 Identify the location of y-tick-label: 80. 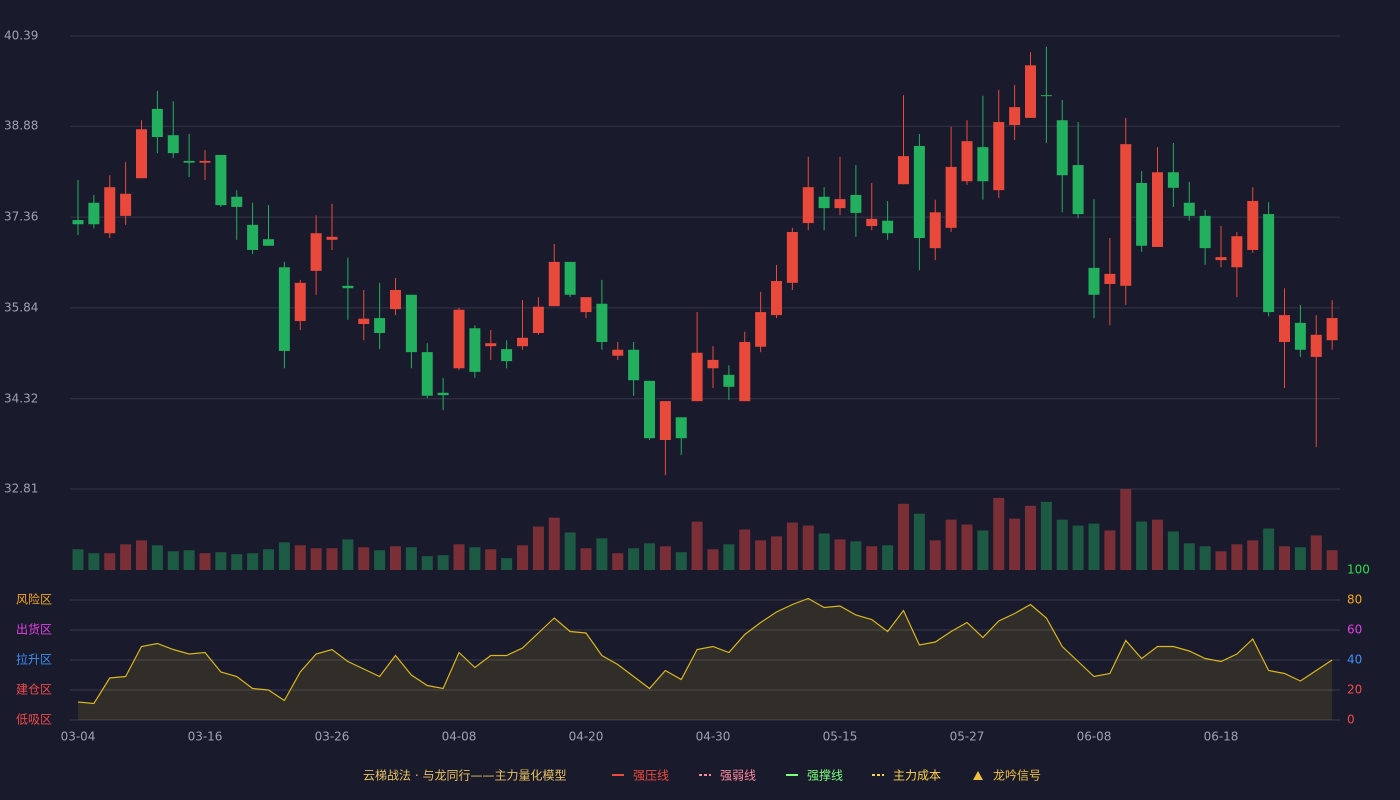
(1354, 600).